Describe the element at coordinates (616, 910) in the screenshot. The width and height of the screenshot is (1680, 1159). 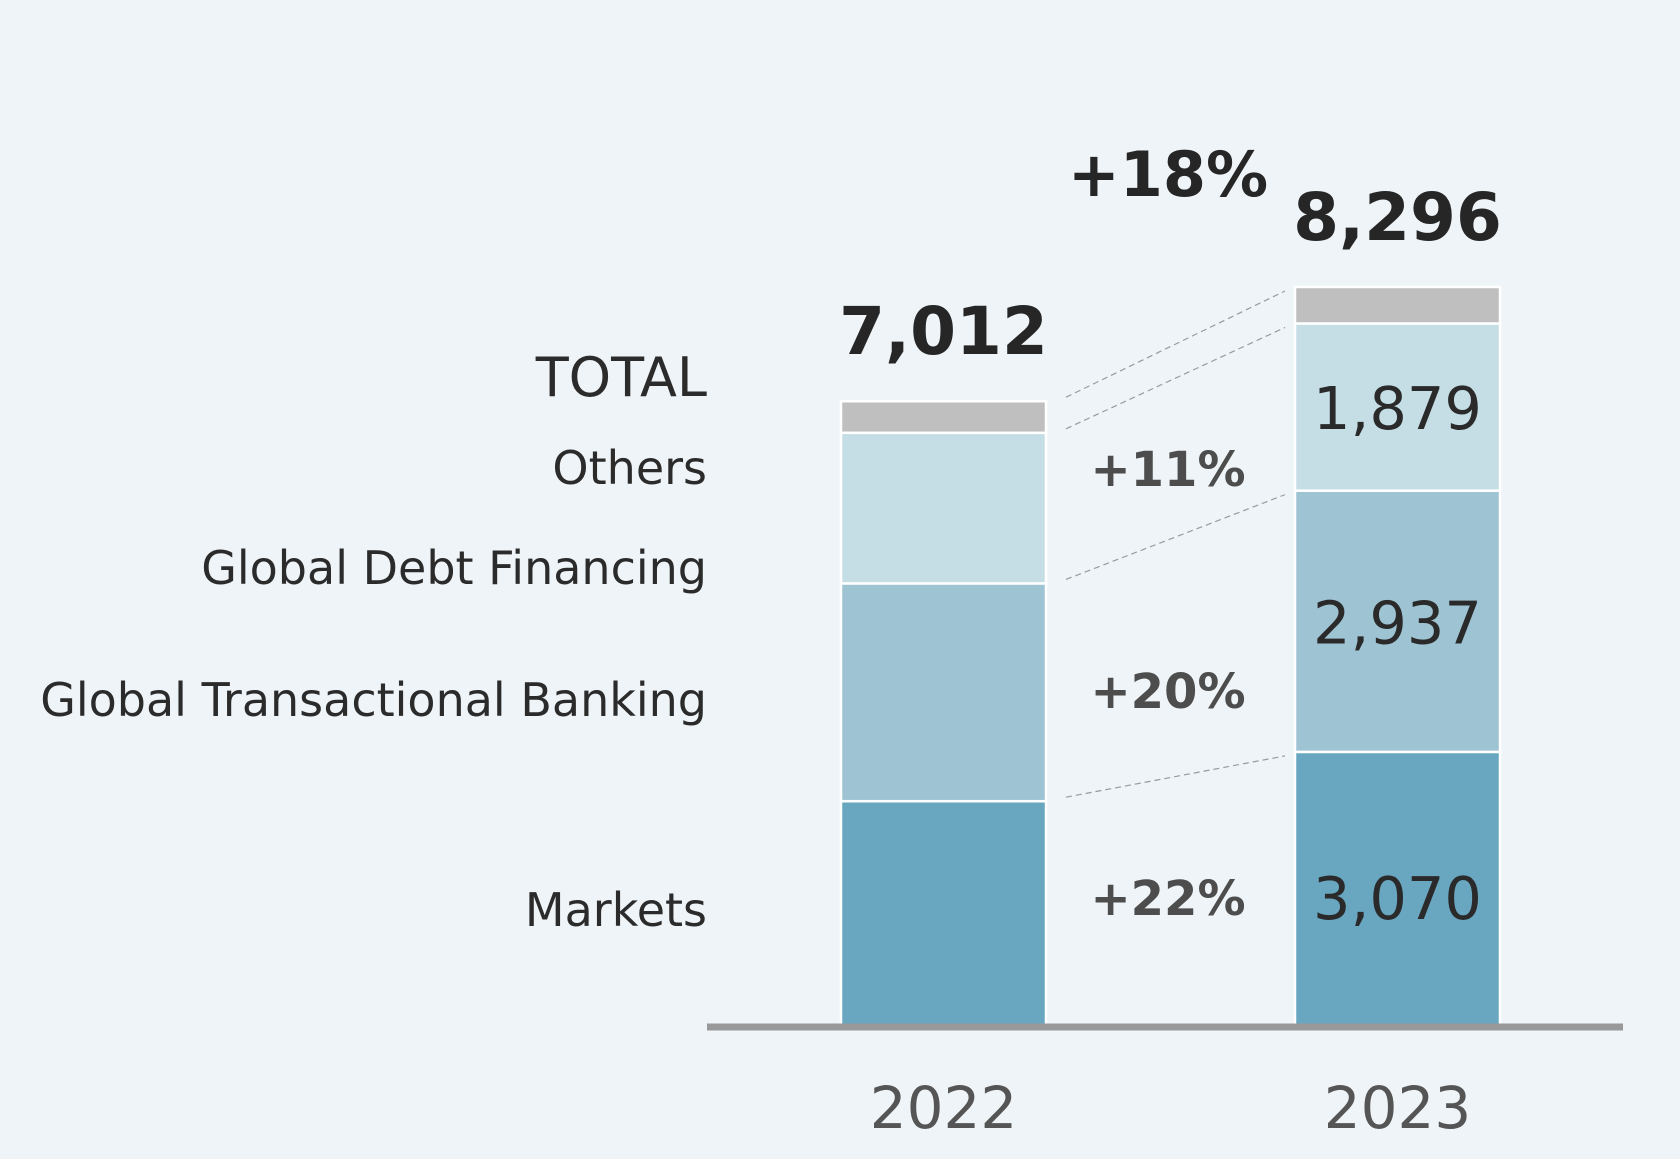
I see `series-label: Markets` at that location.